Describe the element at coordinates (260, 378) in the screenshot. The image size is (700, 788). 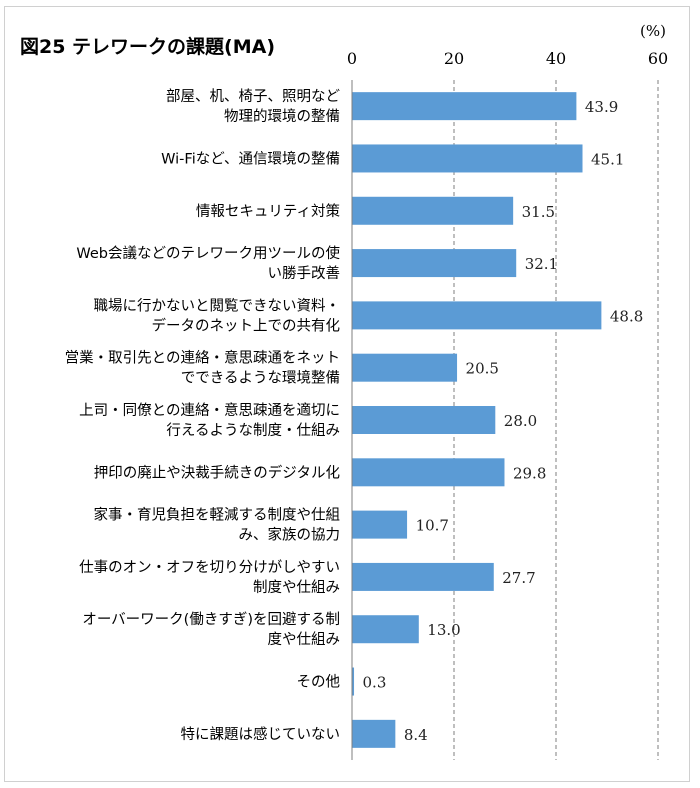
I see `category-label: でできるような環境整備` at that location.